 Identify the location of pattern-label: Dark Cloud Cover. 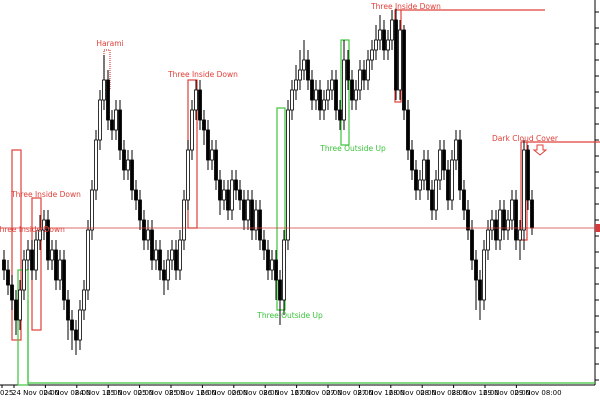
(525, 138).